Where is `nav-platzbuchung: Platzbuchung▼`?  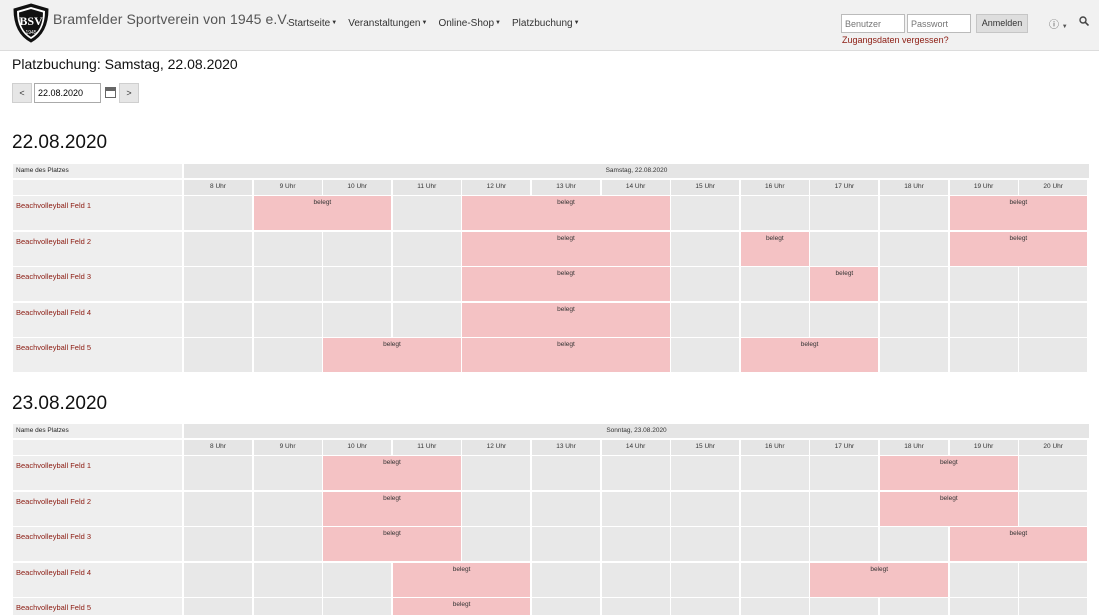
nav-platzbuchung: Platzbuchung▼ is located at coordinates (546, 23).